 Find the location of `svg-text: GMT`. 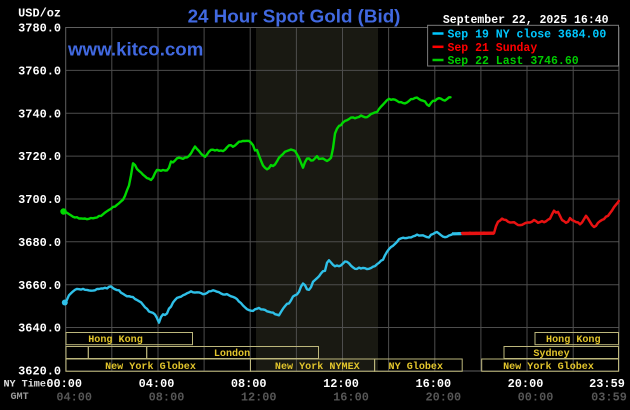

svg-text: GMT is located at coordinates (20, 397).